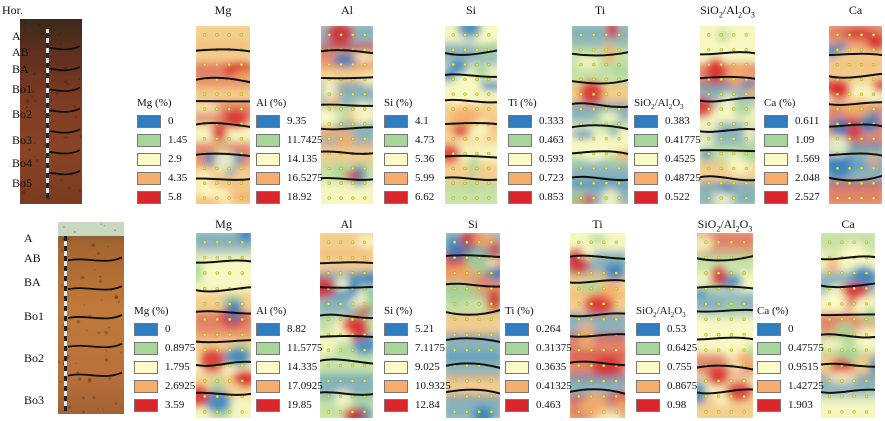 The width and height of the screenshot is (885, 421). What do you see at coordinates (292, 348) in the screenshot?
I see `legend-row: 11.5775` at bounding box center [292, 348].